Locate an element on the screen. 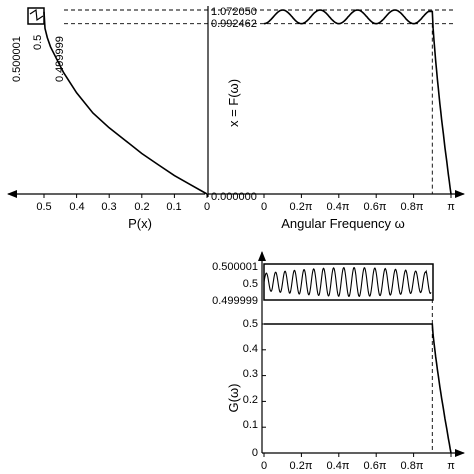 This screenshot has width=474, height=474. y-tick-label: 0.1 is located at coordinates (250, 425).